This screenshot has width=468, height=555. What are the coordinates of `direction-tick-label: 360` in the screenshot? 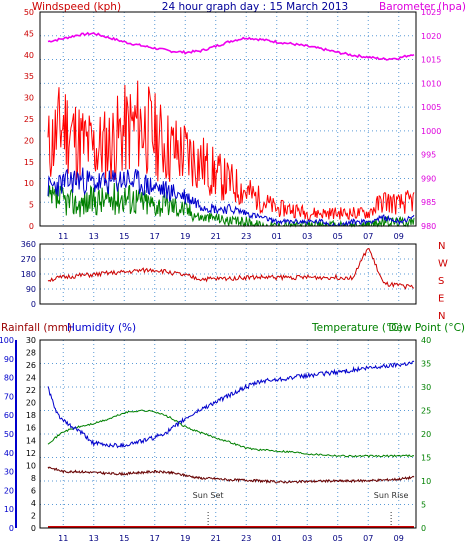 It's located at (28, 244).